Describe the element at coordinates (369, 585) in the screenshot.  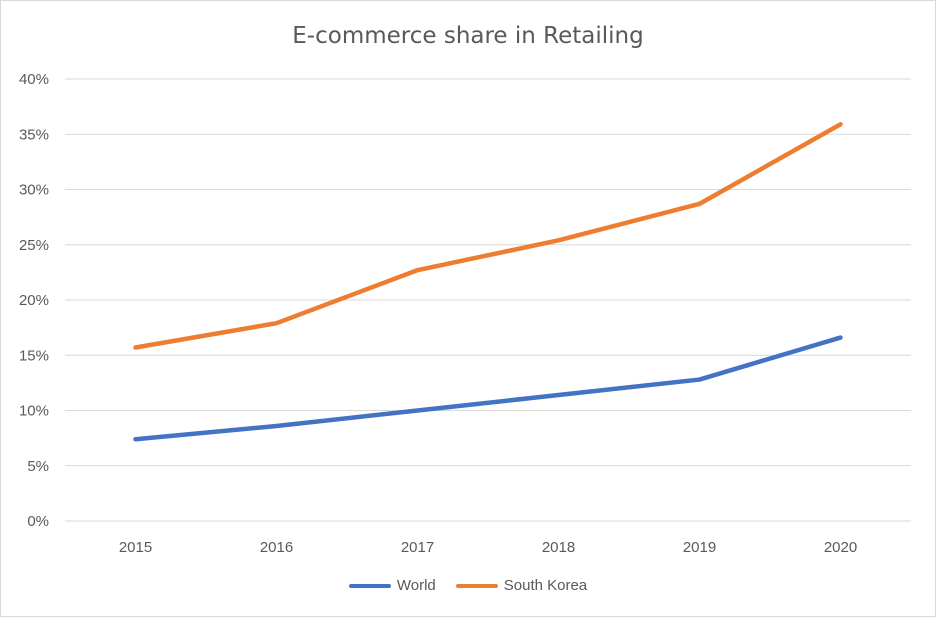
I see `legend-swatch-world` at that location.